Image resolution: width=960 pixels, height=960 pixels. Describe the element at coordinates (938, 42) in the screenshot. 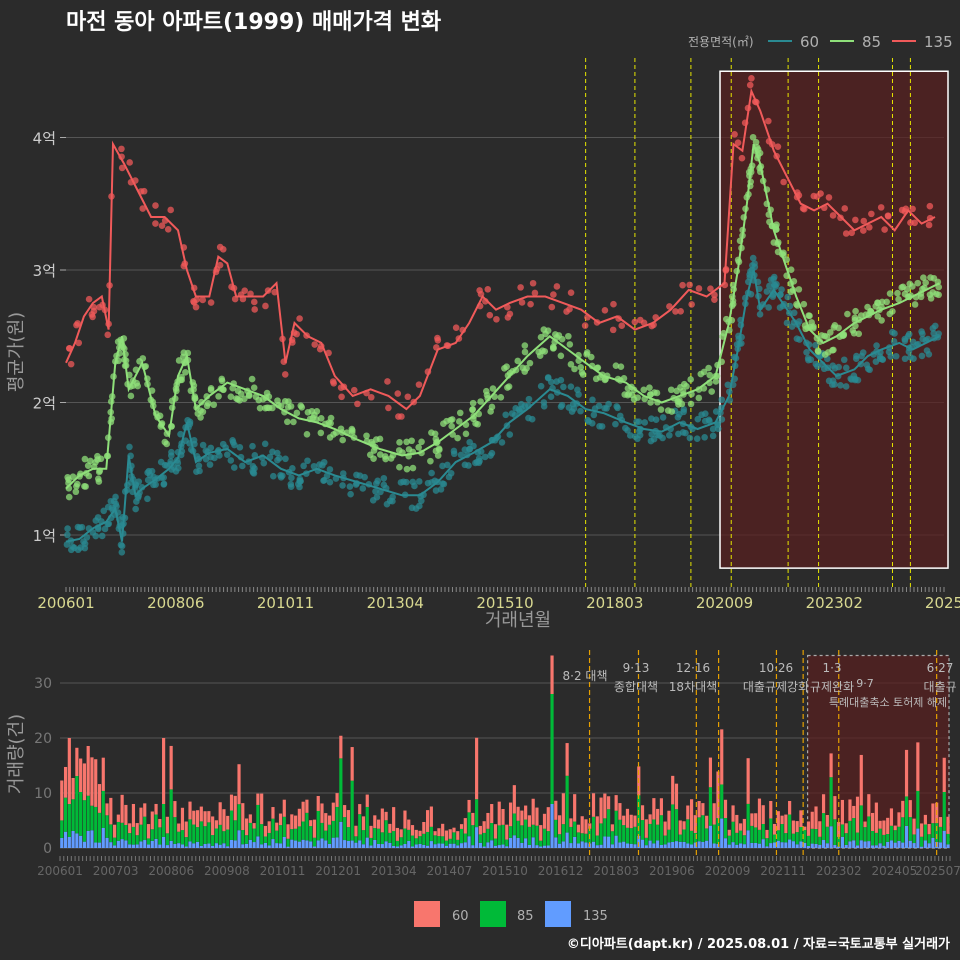

I see `legend-label-135: 135` at that location.